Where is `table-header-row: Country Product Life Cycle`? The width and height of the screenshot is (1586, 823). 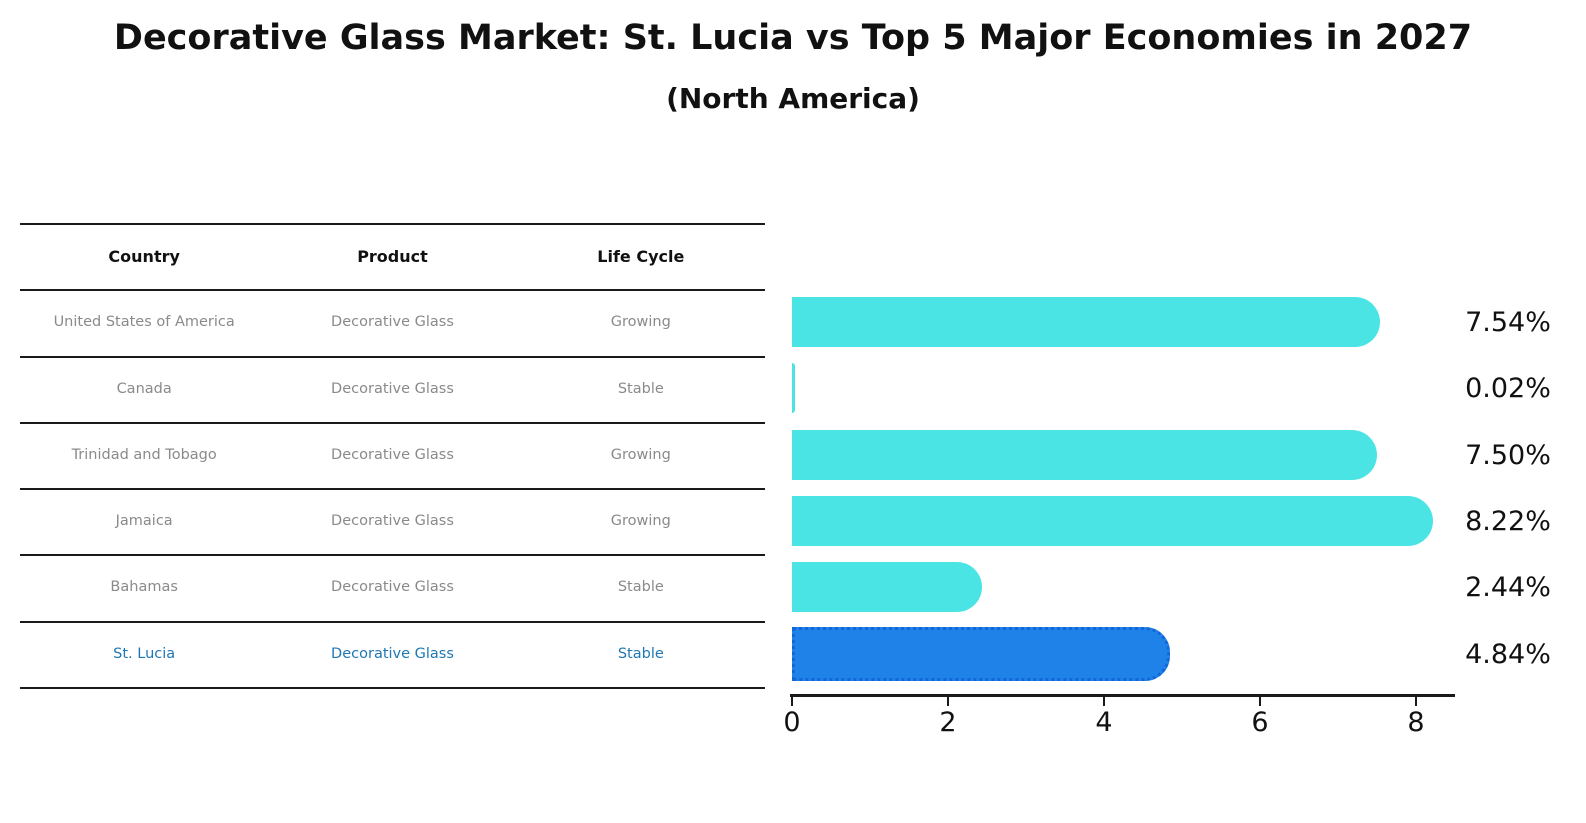
table-header-row: Country Product Life Cycle is located at coordinates (392, 256).